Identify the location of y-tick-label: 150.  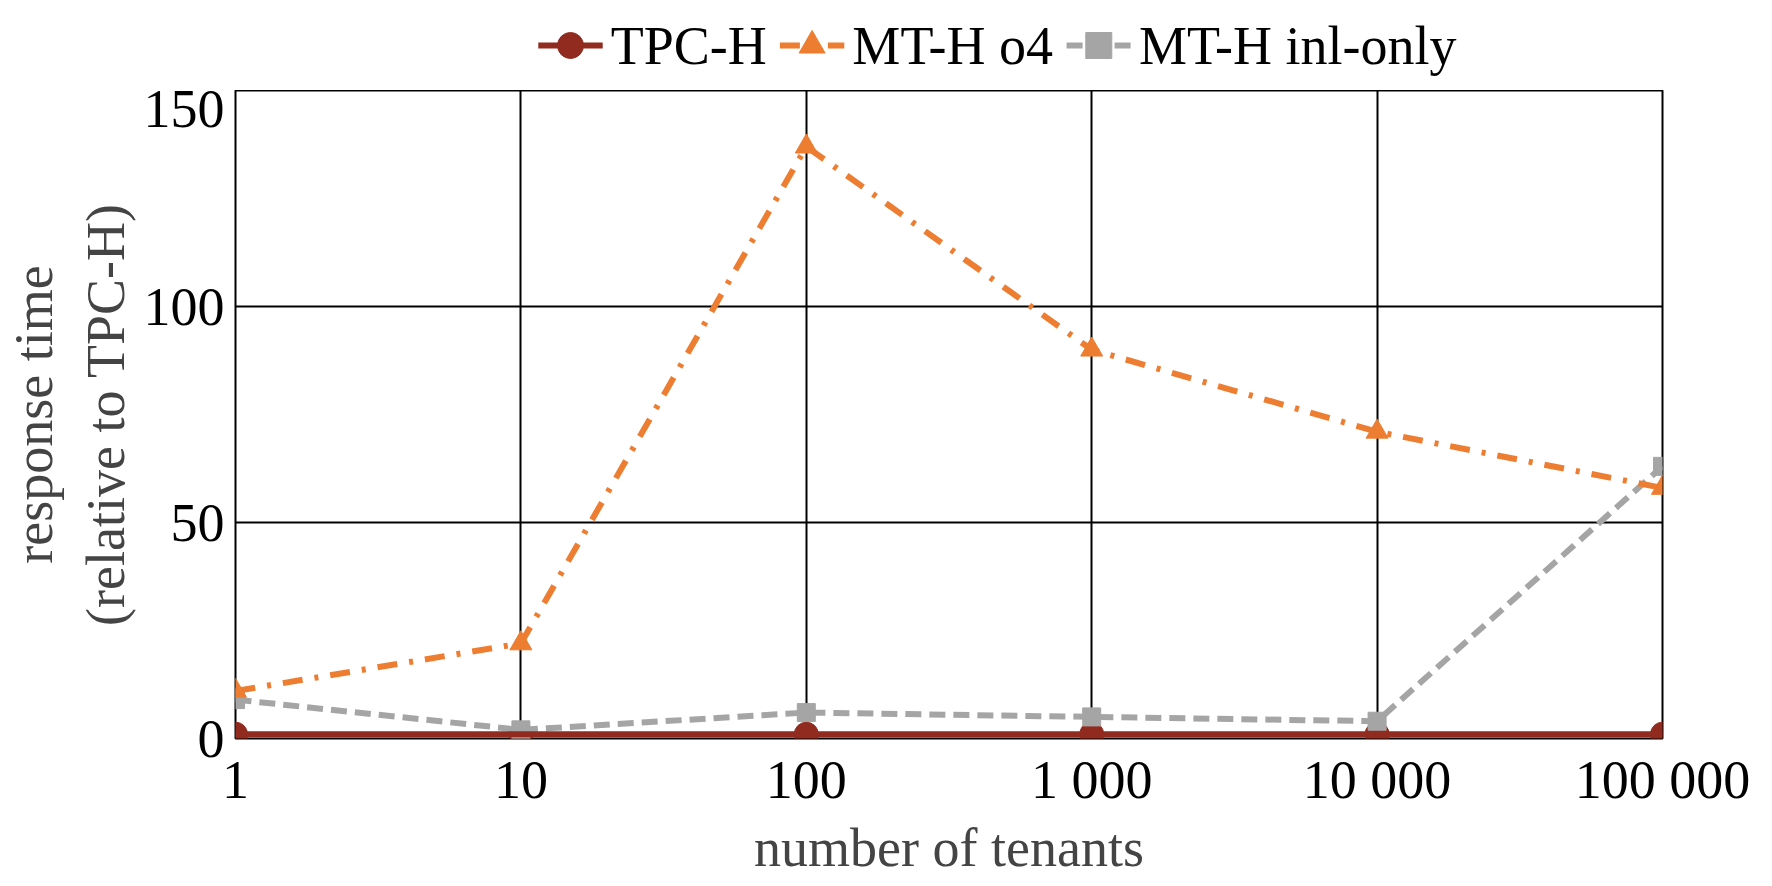
(184, 108).